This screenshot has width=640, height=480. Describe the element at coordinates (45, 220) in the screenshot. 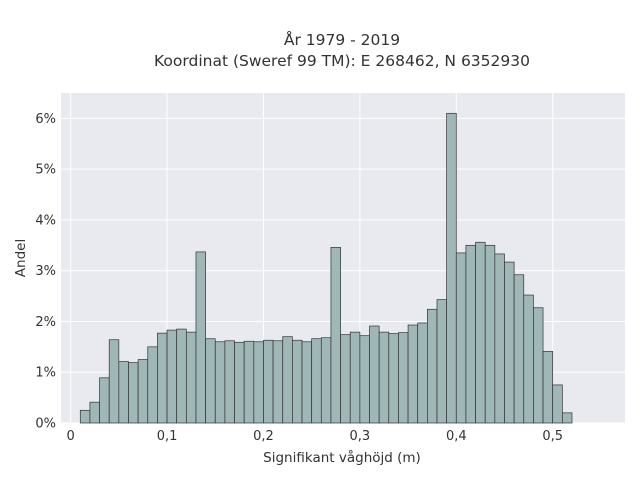

I see `y-tick-label: 4%` at that location.